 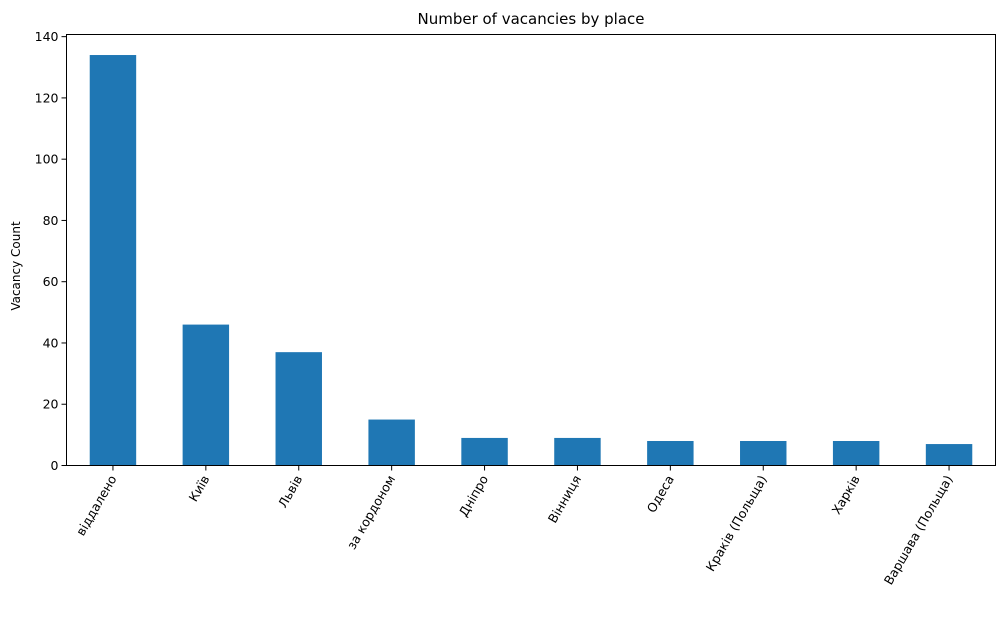 What do you see at coordinates (16, 266) in the screenshot?
I see `y-axis-label: Vacancy Count` at bounding box center [16, 266].